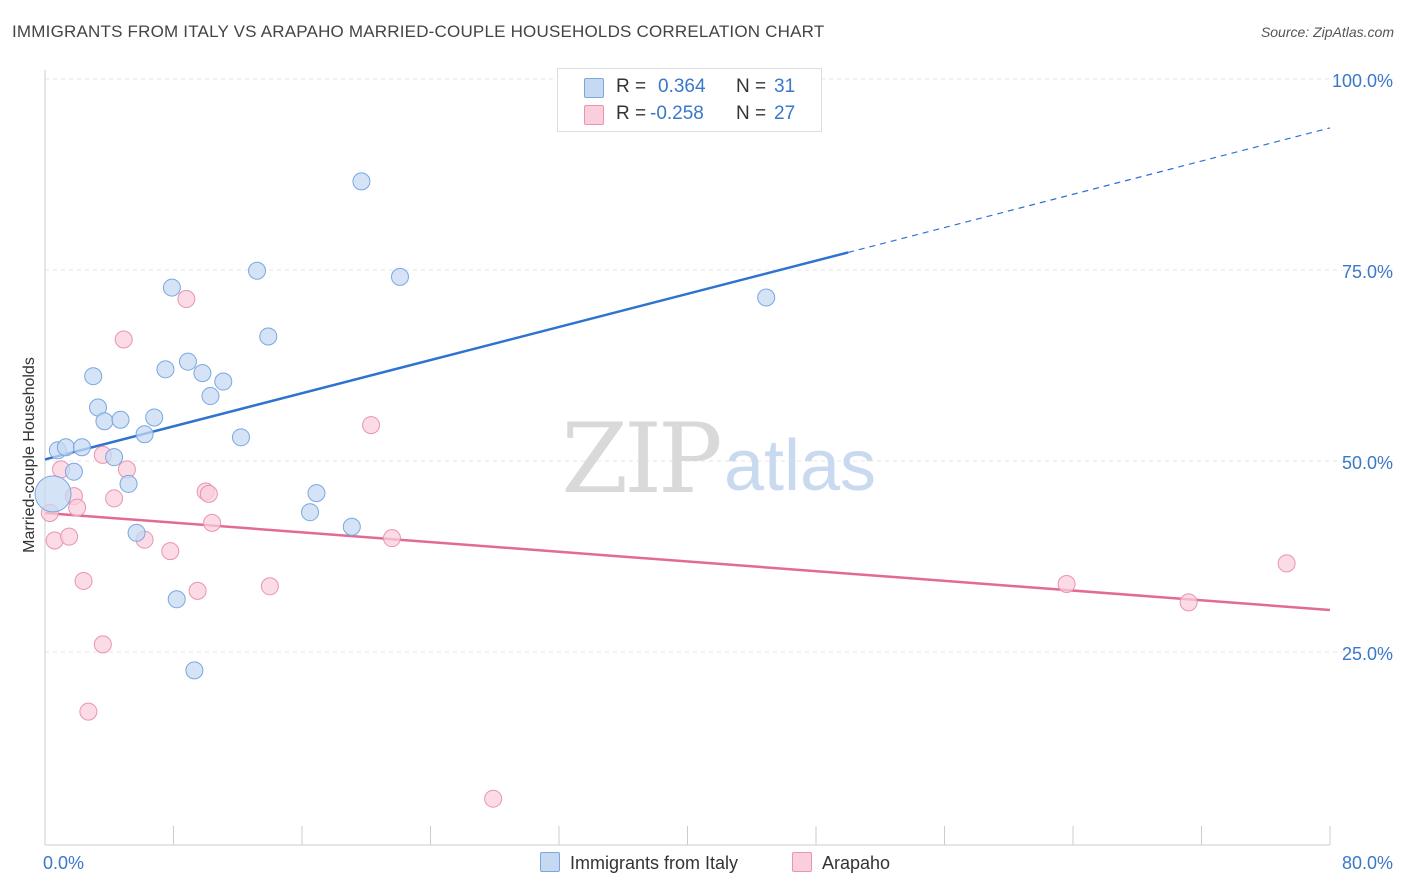 This screenshot has width=1406, height=892. What do you see at coordinates (800, 466) in the screenshot?
I see `watermark-atlas: atlas` at bounding box center [800, 466].